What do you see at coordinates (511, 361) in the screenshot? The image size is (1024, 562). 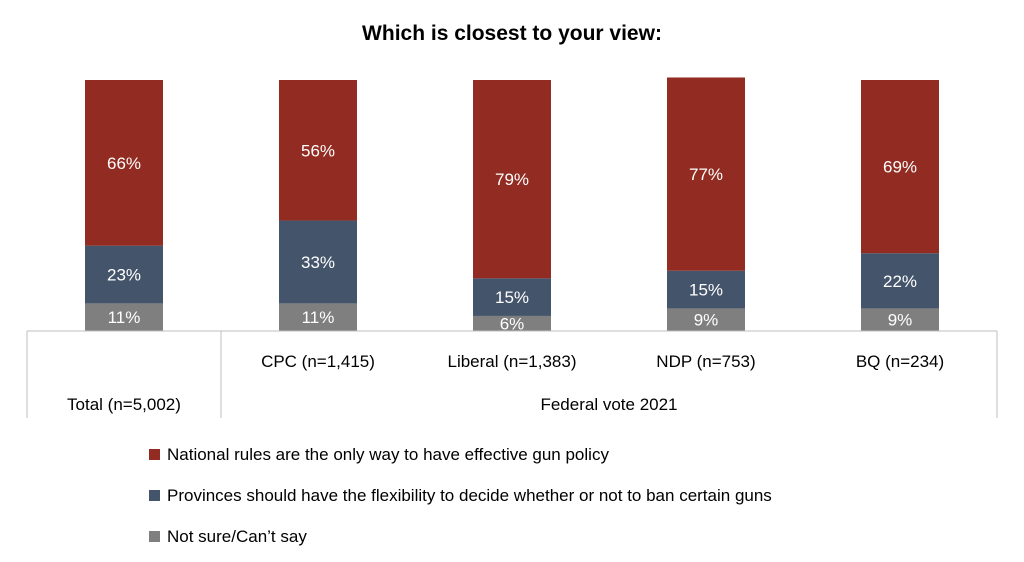 I see `category-label-liberal-n-1-383: Liberal (n=1,383)` at bounding box center [511, 361].